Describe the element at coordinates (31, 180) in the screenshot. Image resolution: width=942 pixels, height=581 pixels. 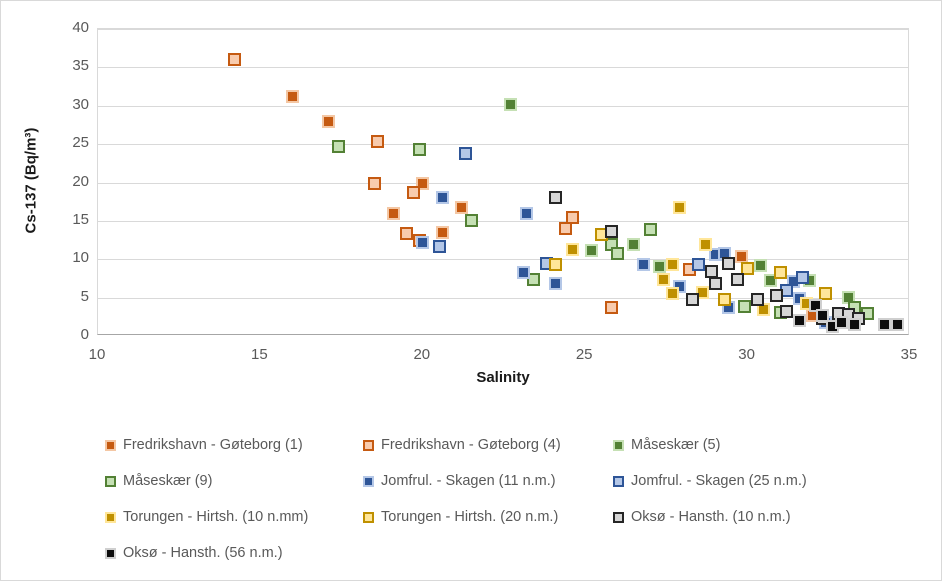
I see `y-axis-title: Cs-137 (Bq/m³)` at that location.